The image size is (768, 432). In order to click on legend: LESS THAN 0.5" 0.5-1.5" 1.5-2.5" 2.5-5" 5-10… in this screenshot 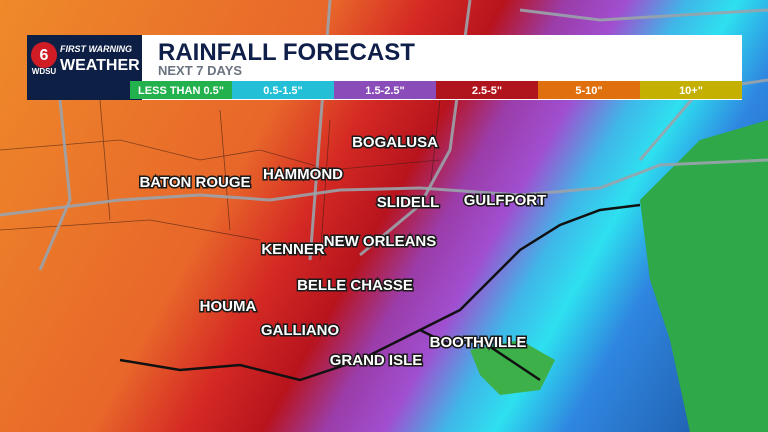, I will do `click(436, 90)`.